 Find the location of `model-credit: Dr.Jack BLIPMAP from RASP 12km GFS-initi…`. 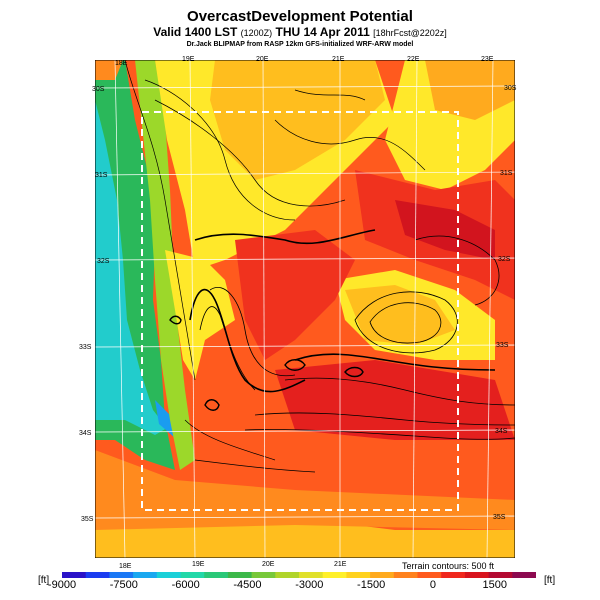

model-credit: Dr.Jack BLIPMAP from RASP 12km GFS-initi… is located at coordinates (300, 44).